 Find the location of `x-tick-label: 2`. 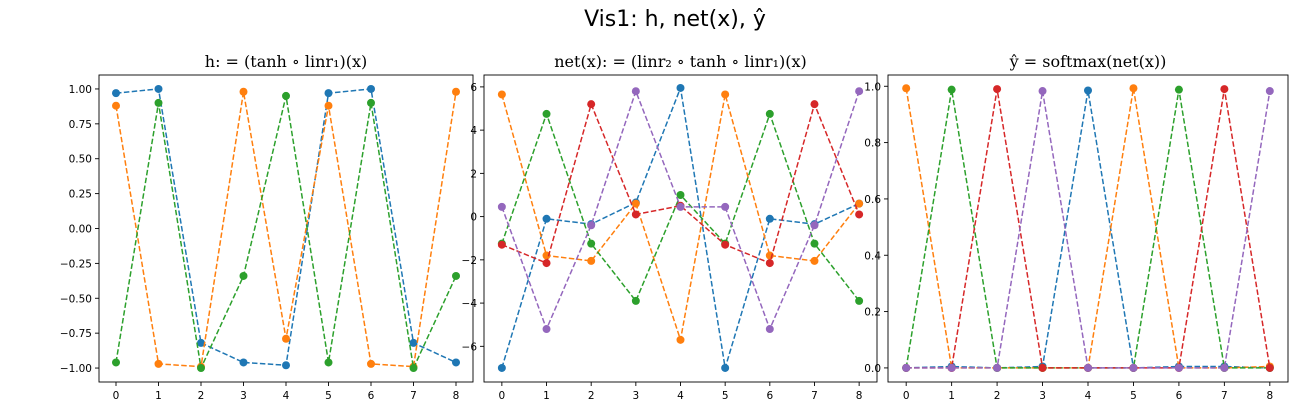

x-tick-label: 2 is located at coordinates (591, 396).